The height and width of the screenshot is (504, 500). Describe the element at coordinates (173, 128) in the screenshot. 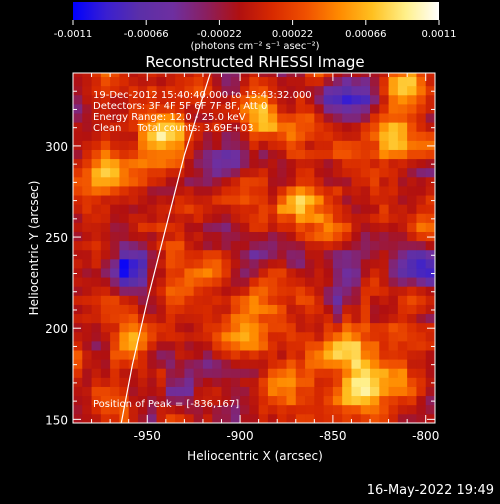

I see `annotation-clean-counts: Clean Total counts: 3.69E+03` at that location.